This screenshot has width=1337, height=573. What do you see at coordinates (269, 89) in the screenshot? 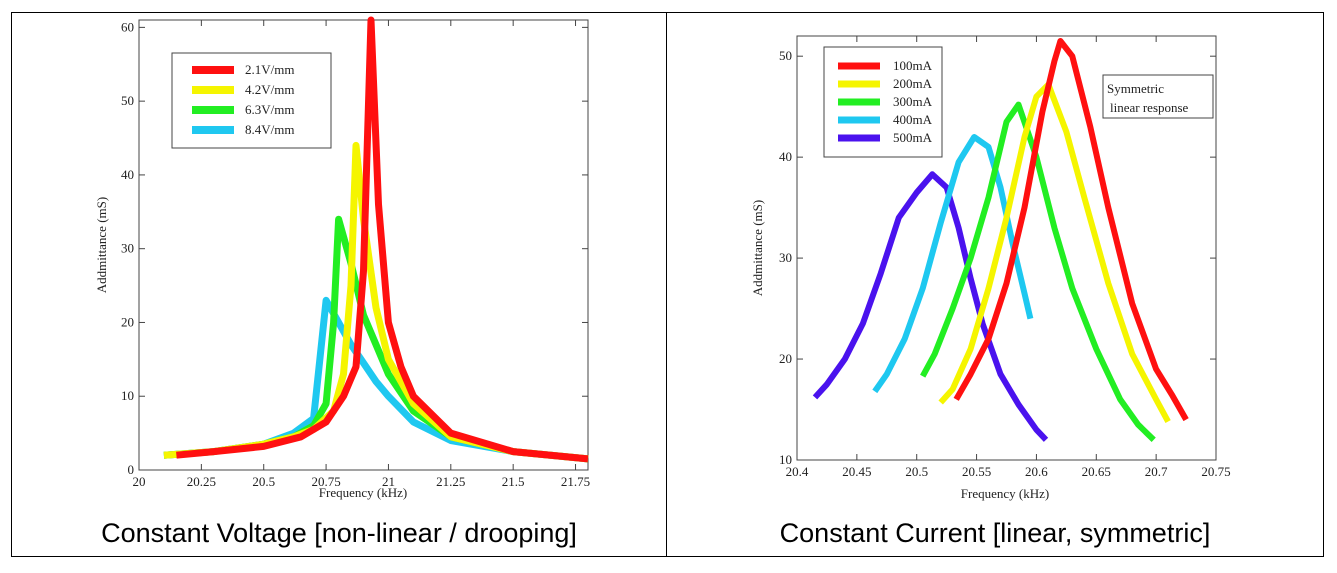
I see `left-legend-label: 4.2V/mm` at bounding box center [269, 89].